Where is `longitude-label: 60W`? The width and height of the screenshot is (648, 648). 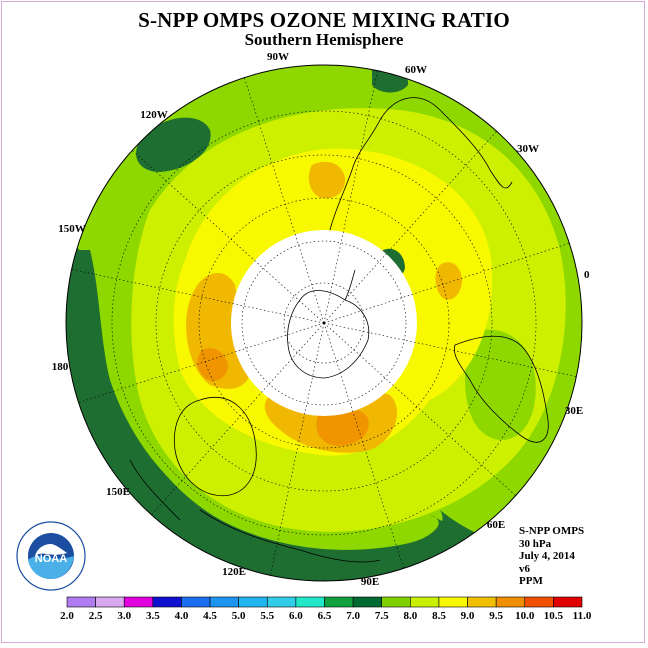
longitude-label: 60W is located at coordinates (416, 70).